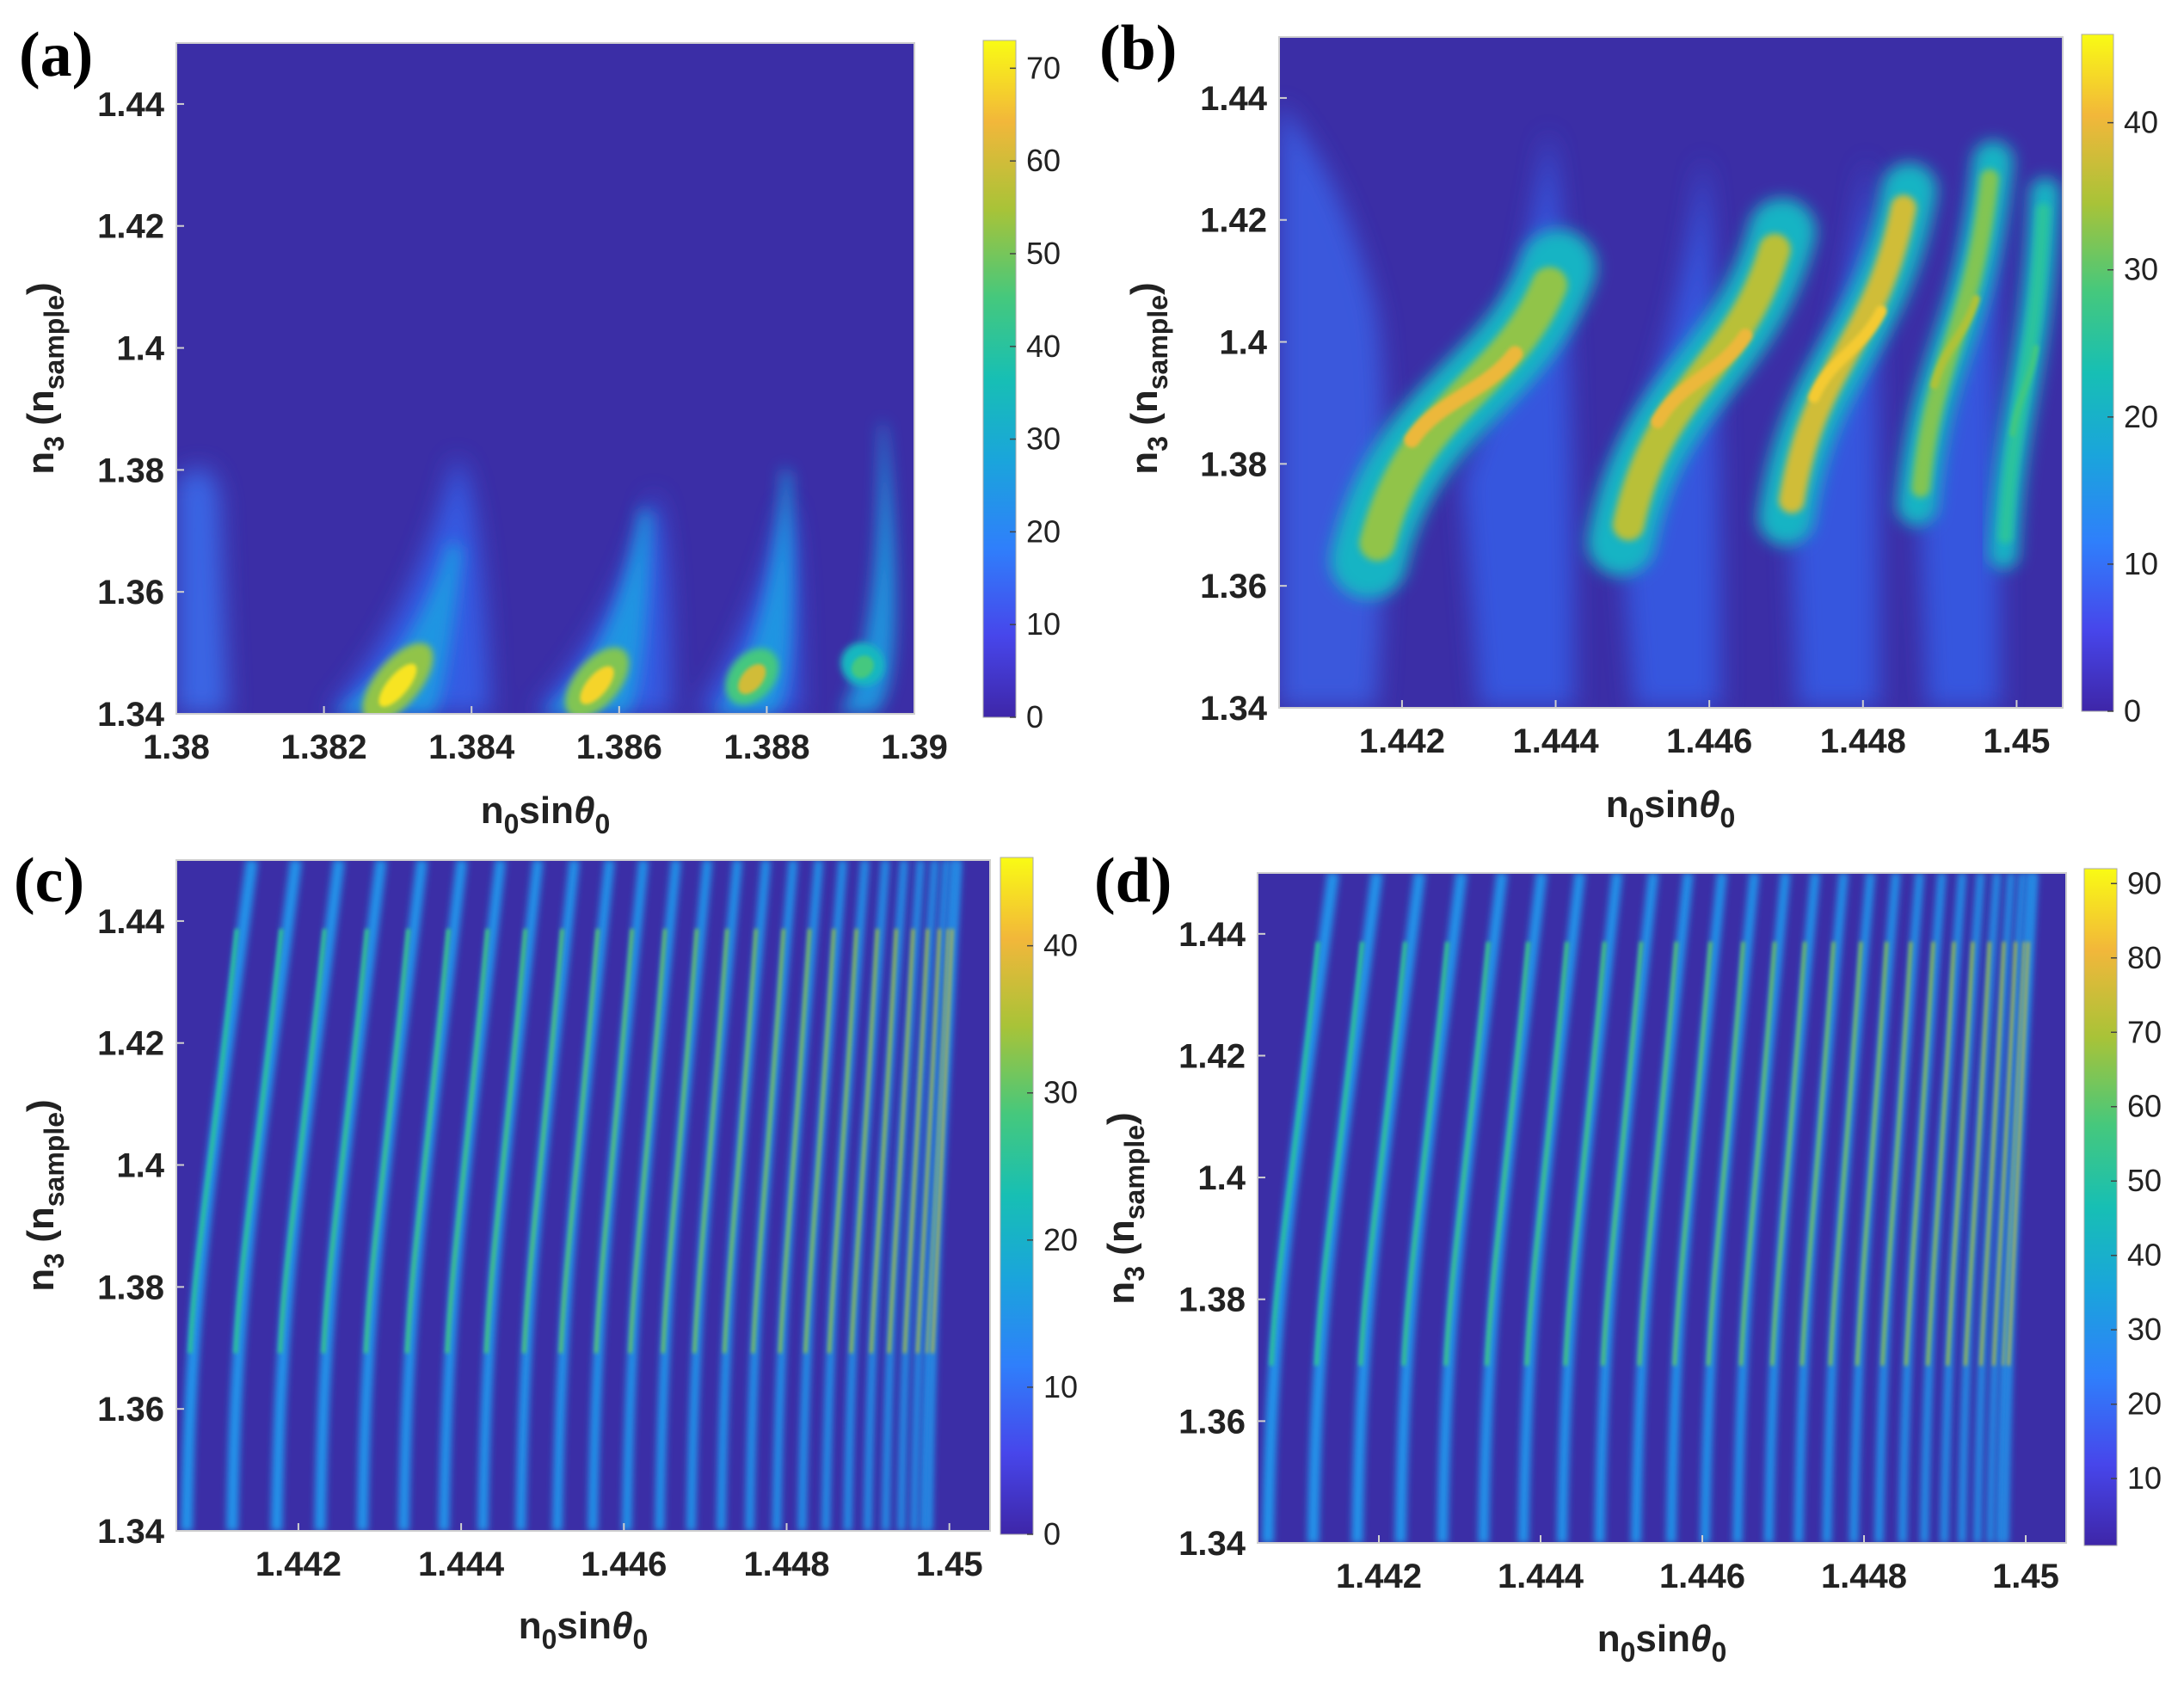  Describe the element at coordinates (1541, 1577) in the screenshot. I see `x-tick-label-d-1: 1.444` at that location.